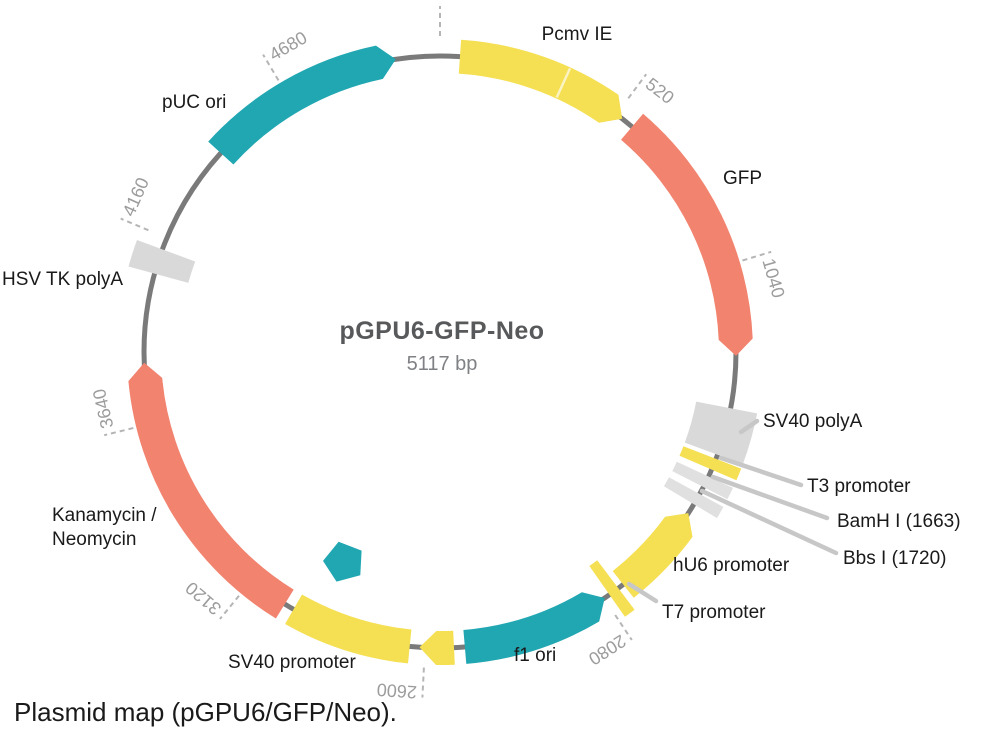 The height and width of the screenshot is (744, 982). What do you see at coordinates (437, 648) in the screenshot?
I see `feature-sv40-promoter-head` at bounding box center [437, 648].